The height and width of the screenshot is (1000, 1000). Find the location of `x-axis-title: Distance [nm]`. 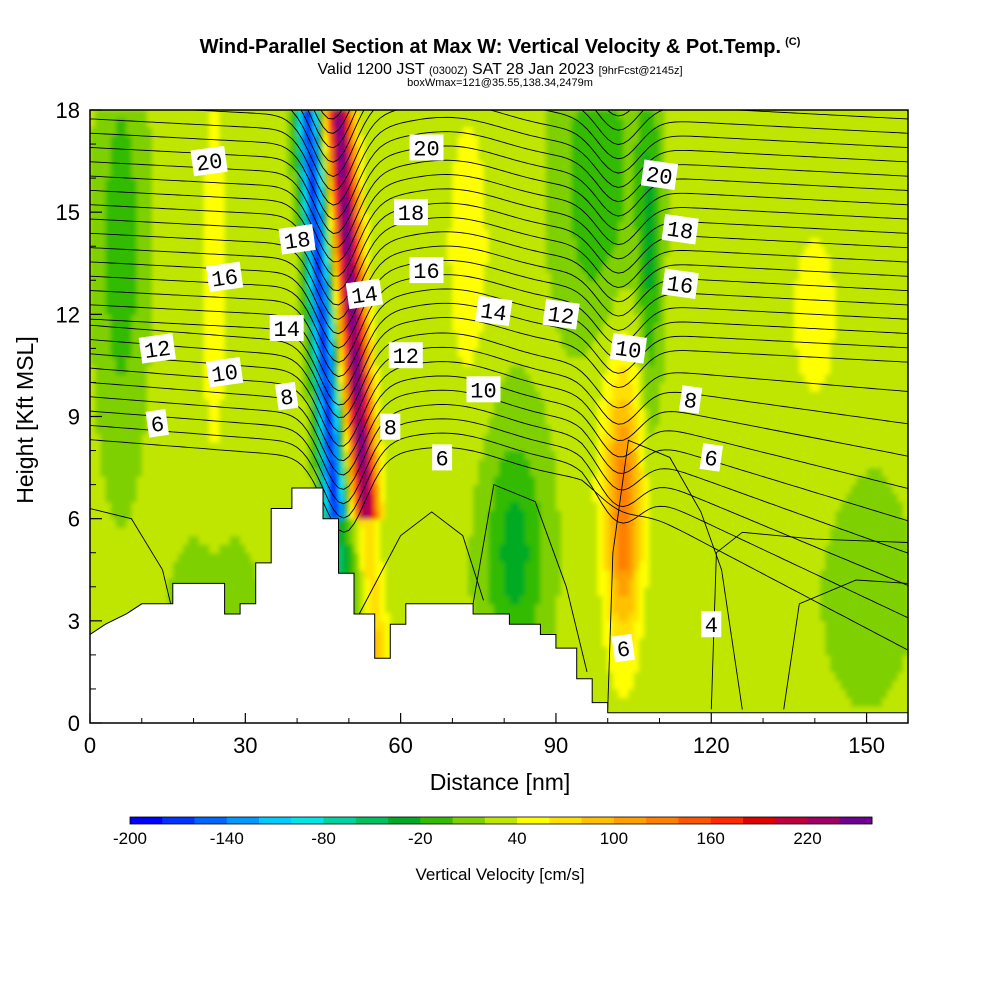

x-axis-title: Distance [nm] is located at coordinates (500, 782).